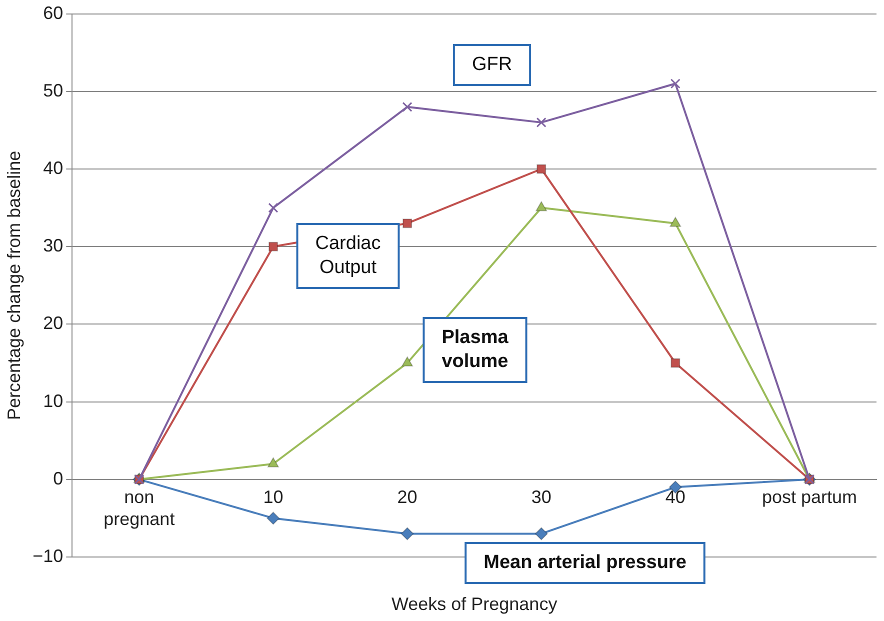  What do you see at coordinates (48, 556) in the screenshot?
I see `y-tick-label: −10` at bounding box center [48, 556].